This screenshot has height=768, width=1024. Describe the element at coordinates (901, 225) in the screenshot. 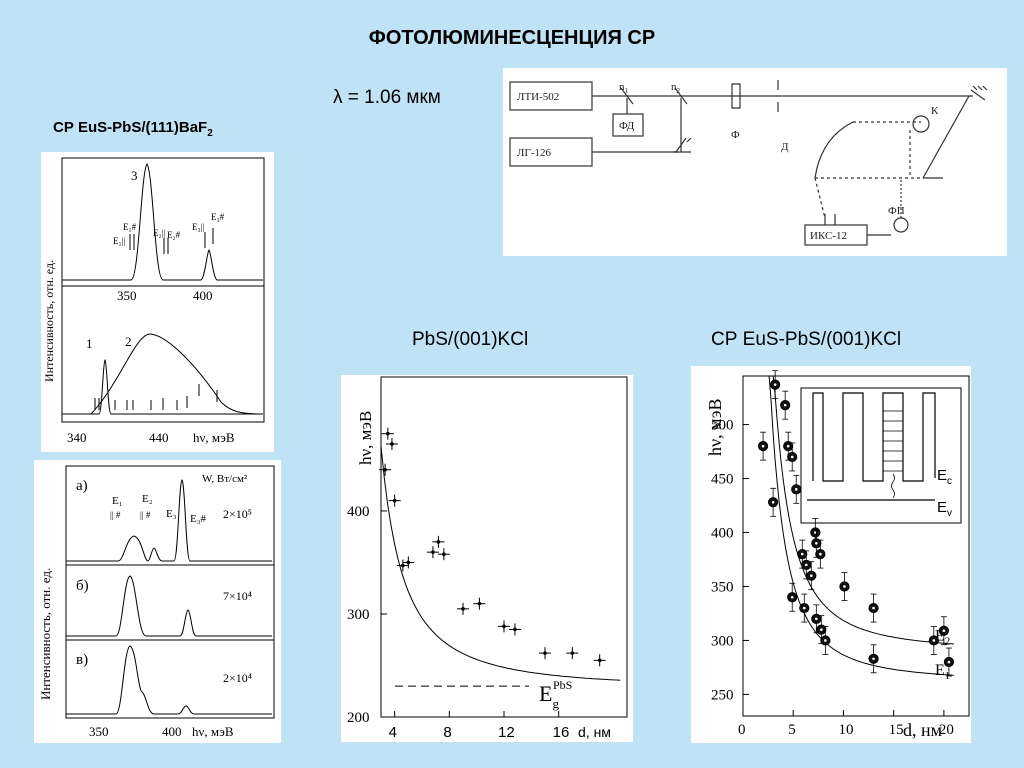

I see `fp-circle` at that location.